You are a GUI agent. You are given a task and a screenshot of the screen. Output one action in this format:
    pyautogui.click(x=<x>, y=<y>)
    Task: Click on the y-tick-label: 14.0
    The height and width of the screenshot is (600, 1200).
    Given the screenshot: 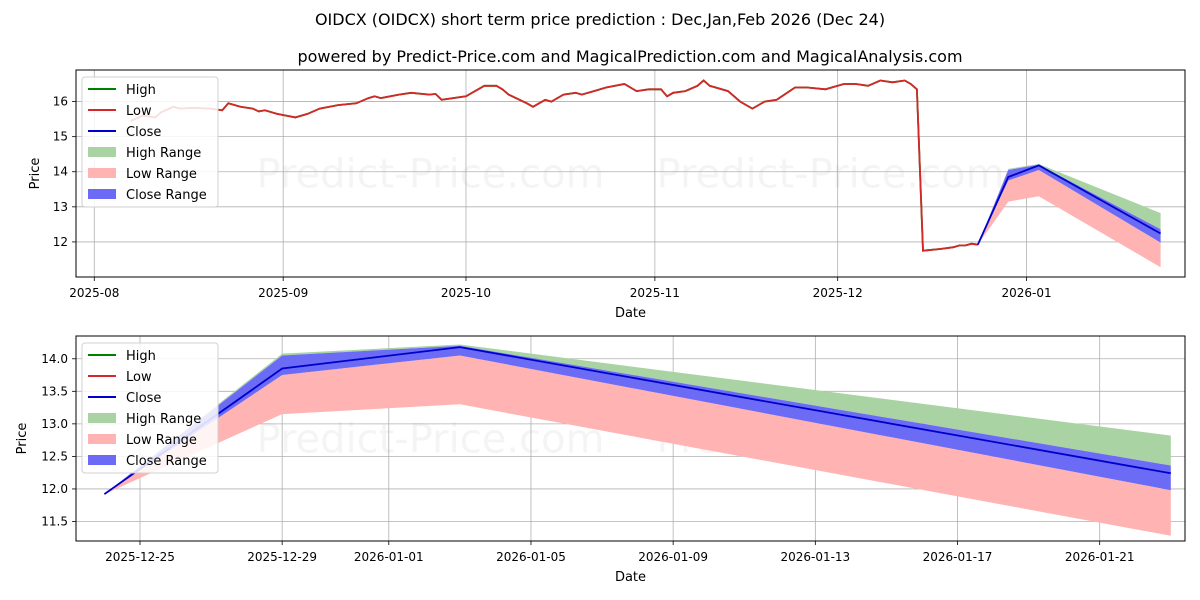 What is the action you would take?
    pyautogui.click(x=54, y=359)
    